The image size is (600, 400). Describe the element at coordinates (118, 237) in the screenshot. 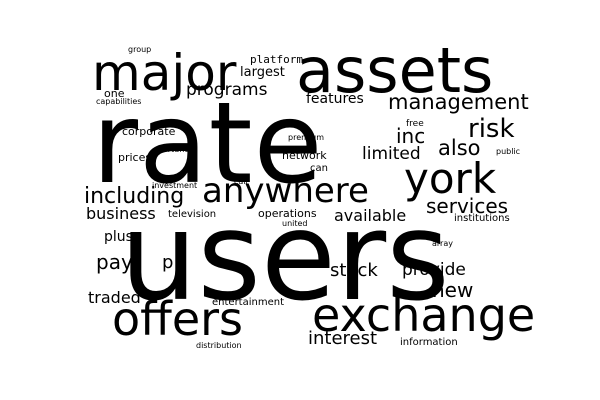

I see `word-plus: plus` at that location.